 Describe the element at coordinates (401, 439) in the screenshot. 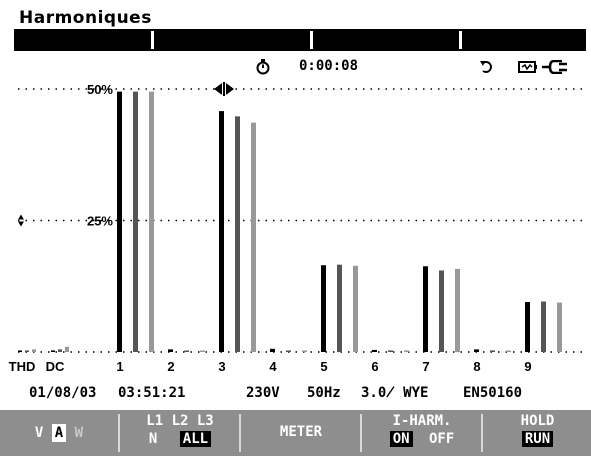

I see `softkey-on-selected: ON` at that location.